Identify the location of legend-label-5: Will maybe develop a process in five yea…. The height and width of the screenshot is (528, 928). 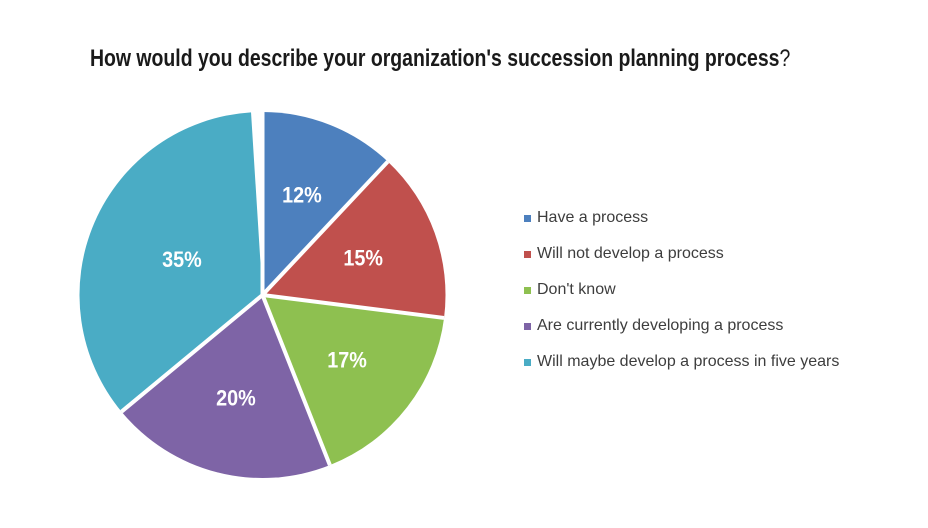
(688, 361).